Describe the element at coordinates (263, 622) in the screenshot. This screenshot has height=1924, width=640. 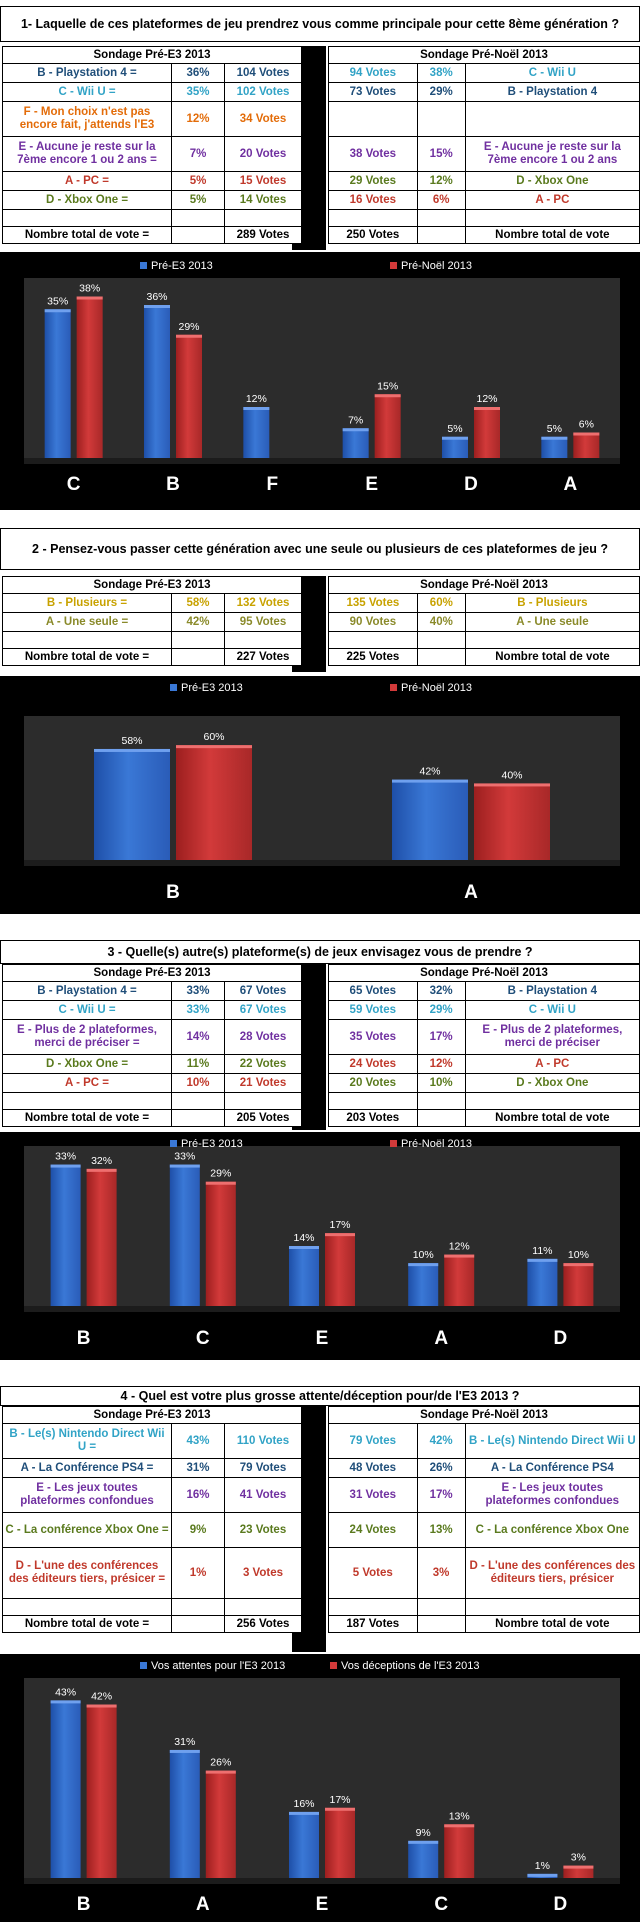
I see `option-votes: 95 Votes` at that location.